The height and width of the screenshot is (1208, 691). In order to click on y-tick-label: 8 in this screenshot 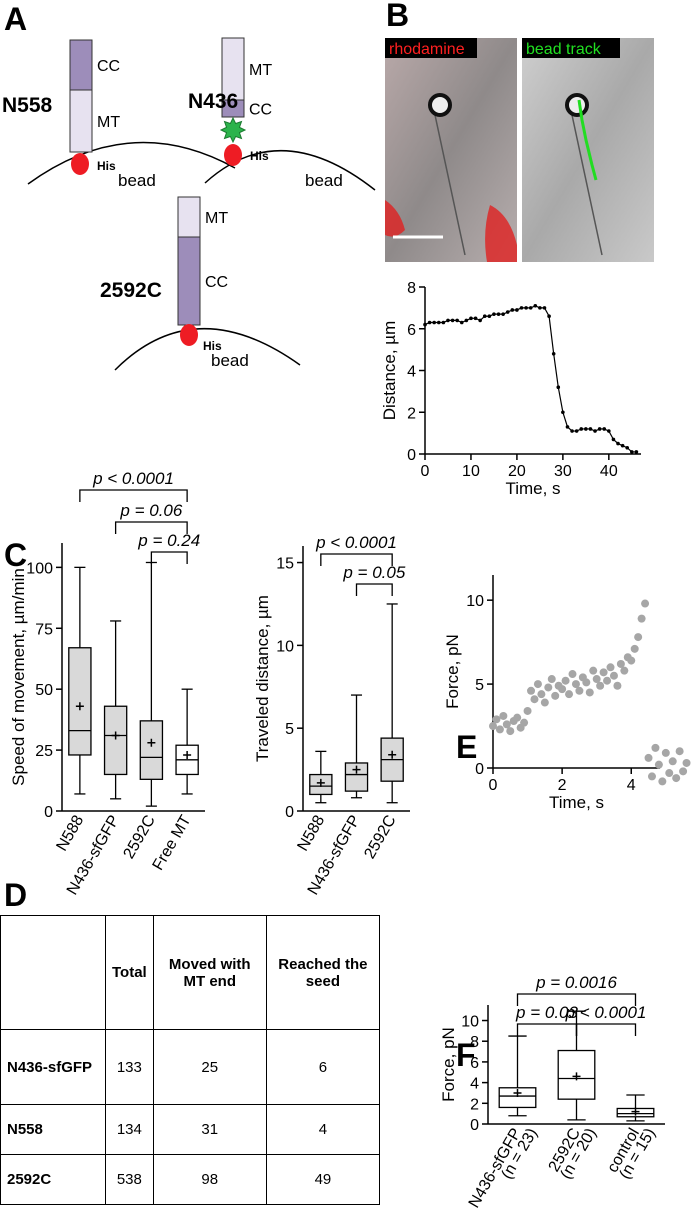, I will do `click(474, 1042)`.